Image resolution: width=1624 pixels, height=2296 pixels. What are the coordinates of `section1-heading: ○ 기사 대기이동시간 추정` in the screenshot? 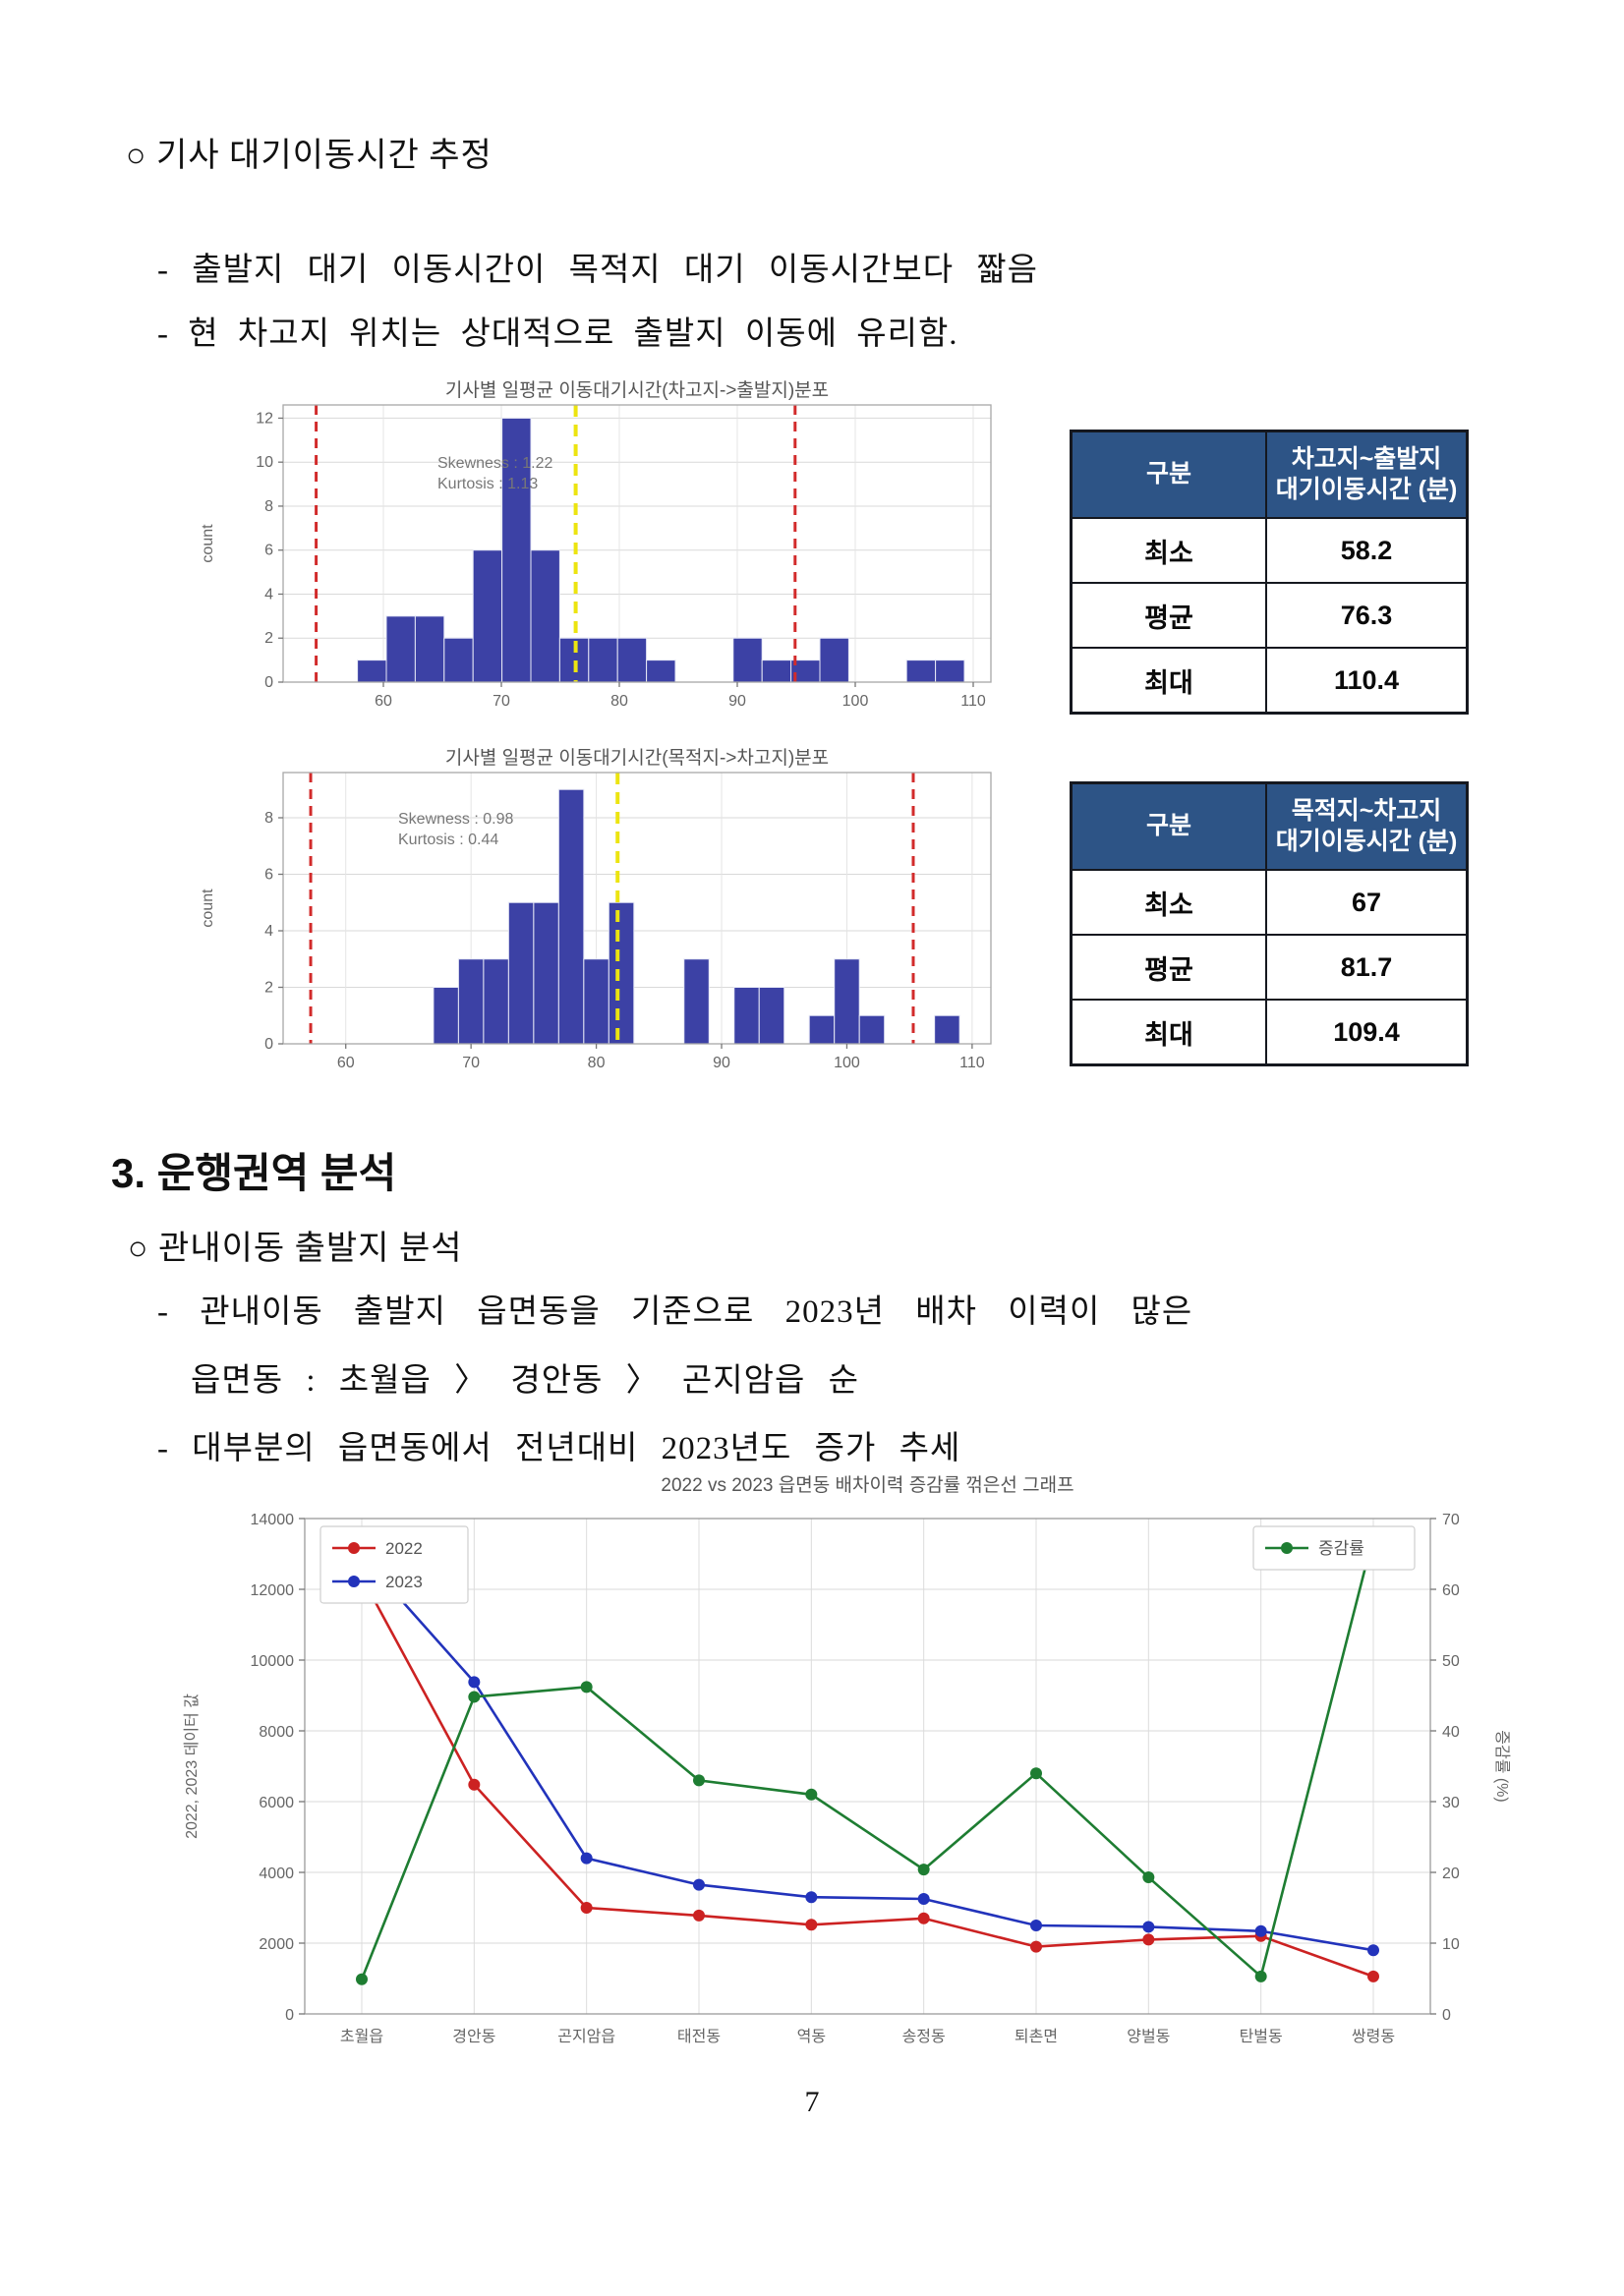 It's located at (309, 156).